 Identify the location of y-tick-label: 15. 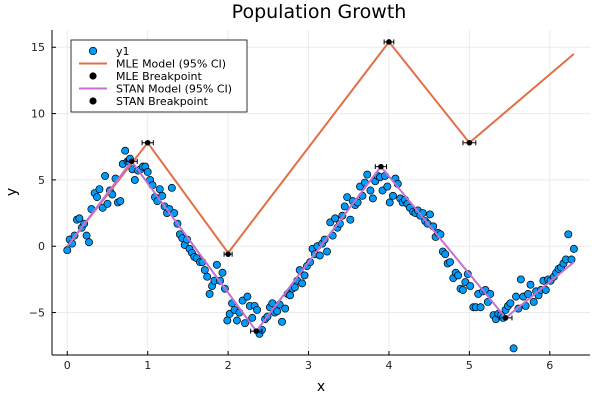
(38, 47).